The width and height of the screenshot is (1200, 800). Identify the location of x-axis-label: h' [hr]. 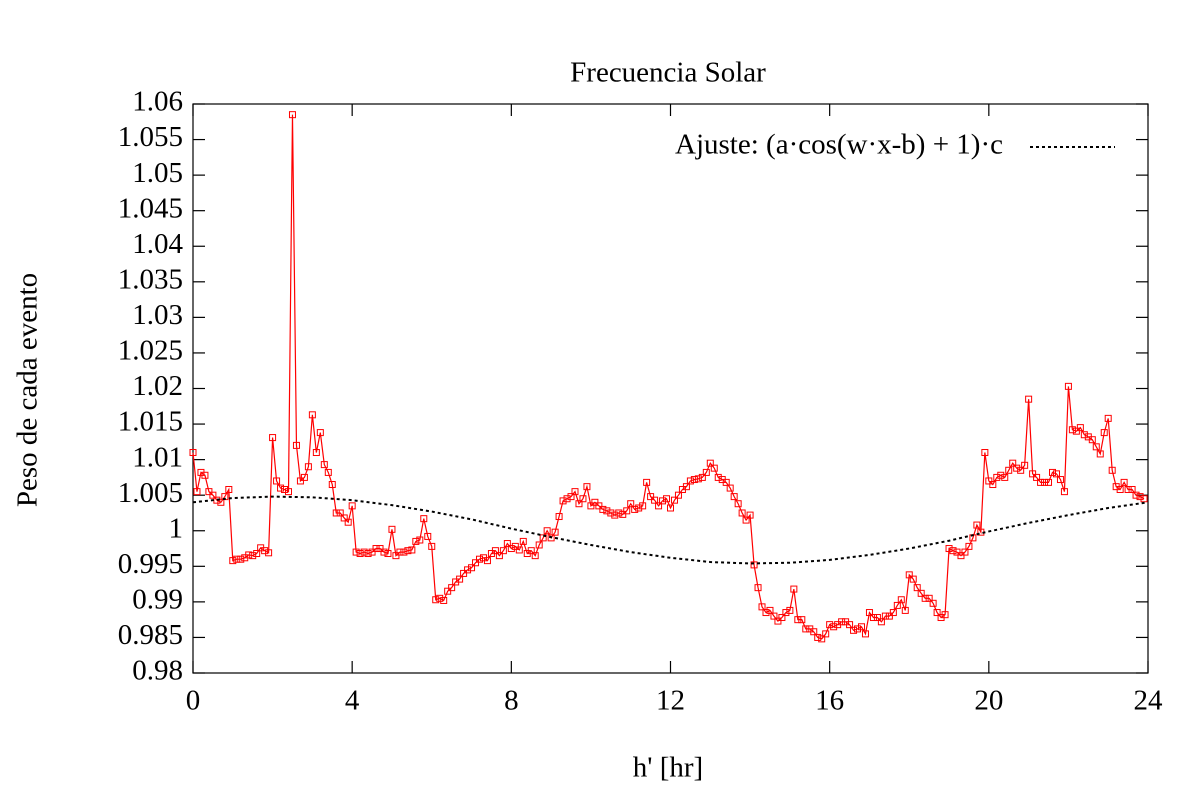
(668, 768).